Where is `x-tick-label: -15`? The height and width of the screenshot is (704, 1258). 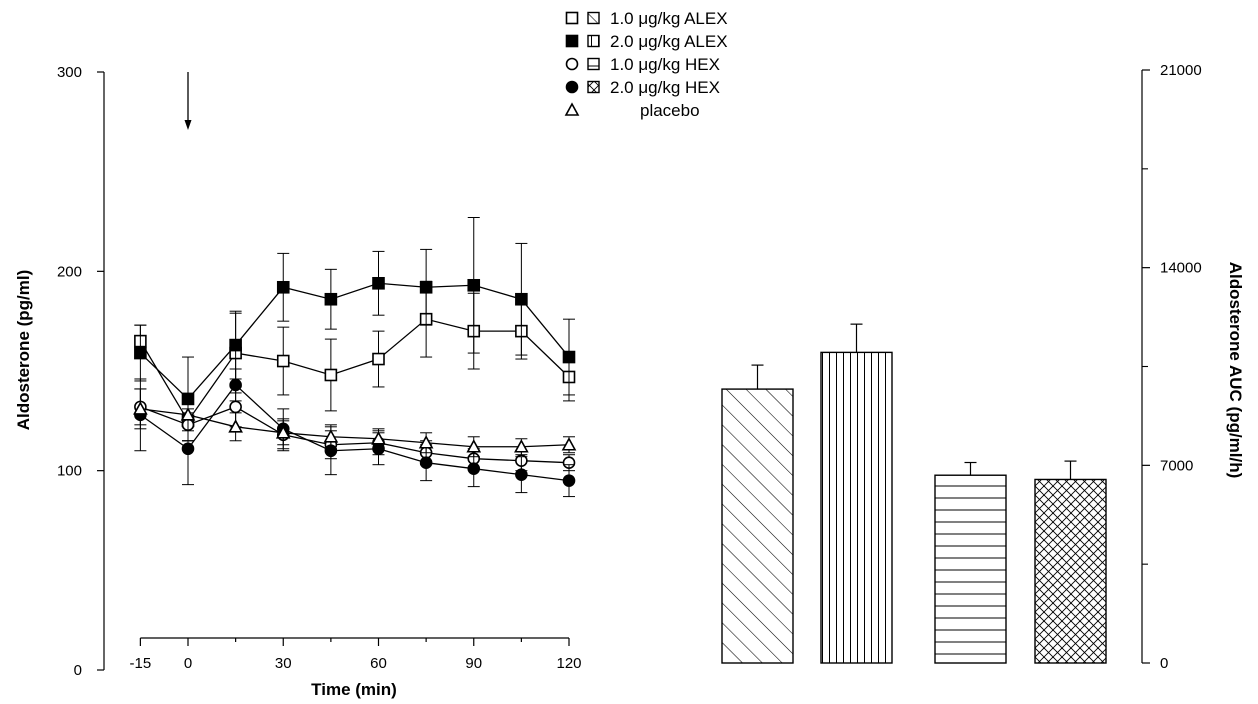 x-tick-label: -15 is located at coordinates (141, 663).